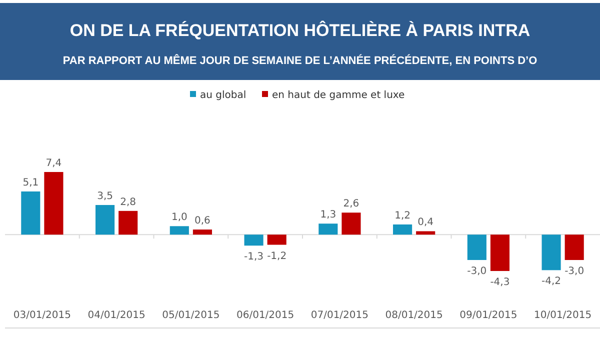  I want to click on data-label: 0,4, so click(426, 222).